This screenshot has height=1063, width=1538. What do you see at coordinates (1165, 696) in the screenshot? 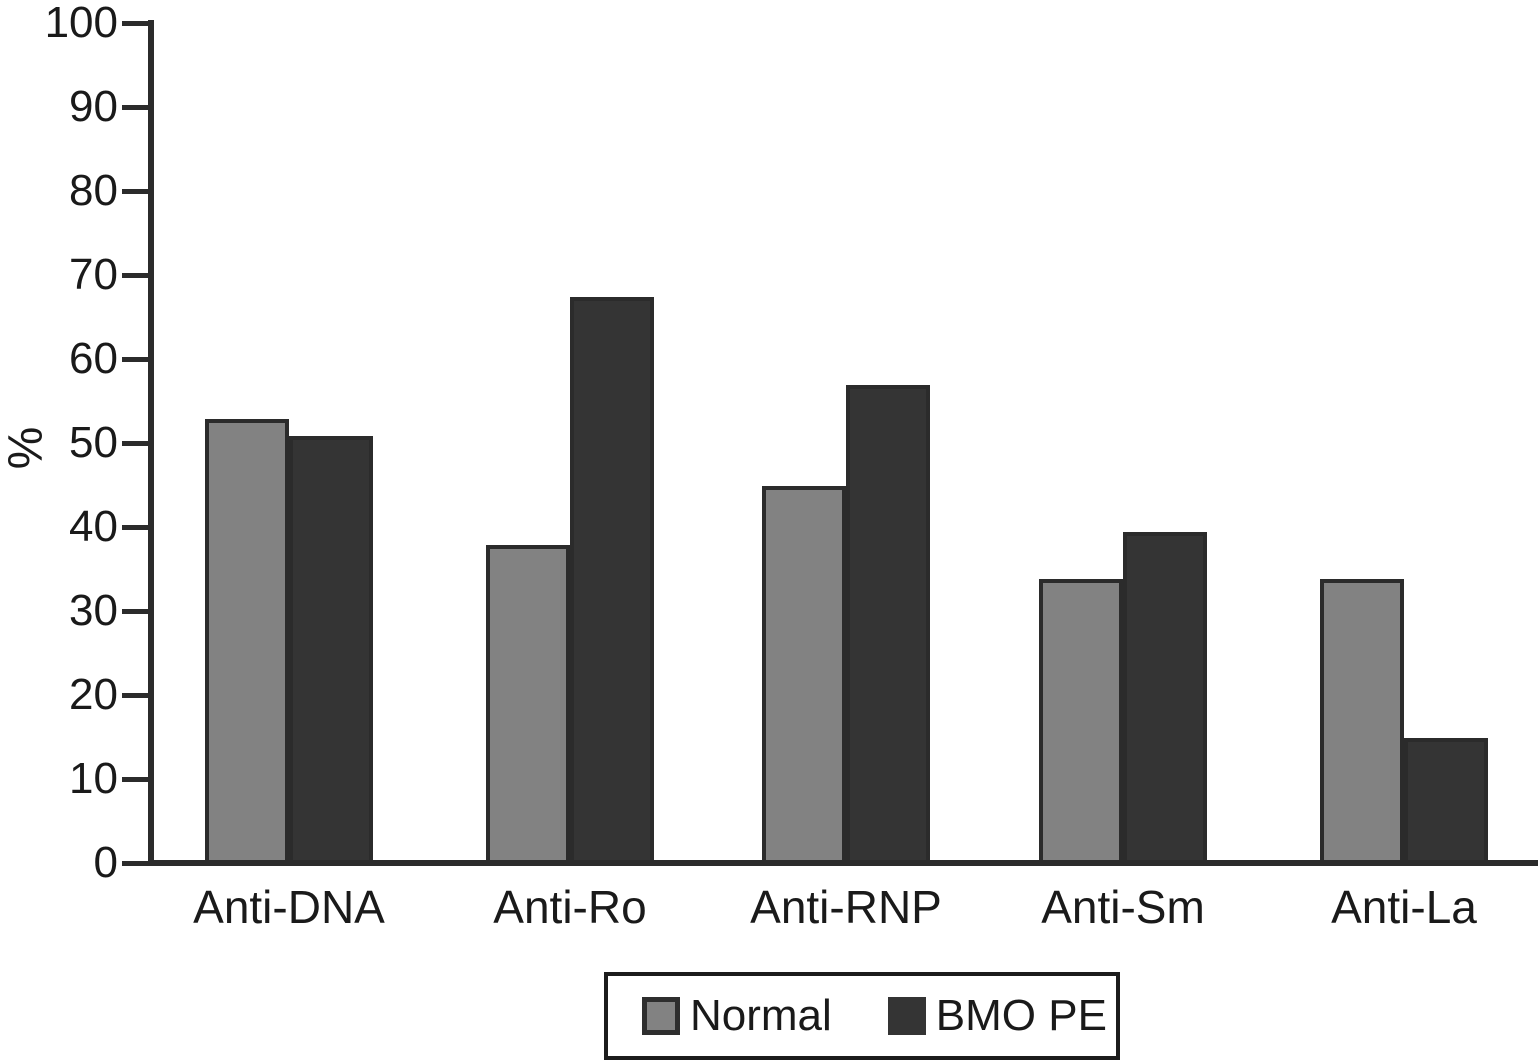
I see `bar-bmo-pe-anti-sm` at bounding box center [1165, 696].